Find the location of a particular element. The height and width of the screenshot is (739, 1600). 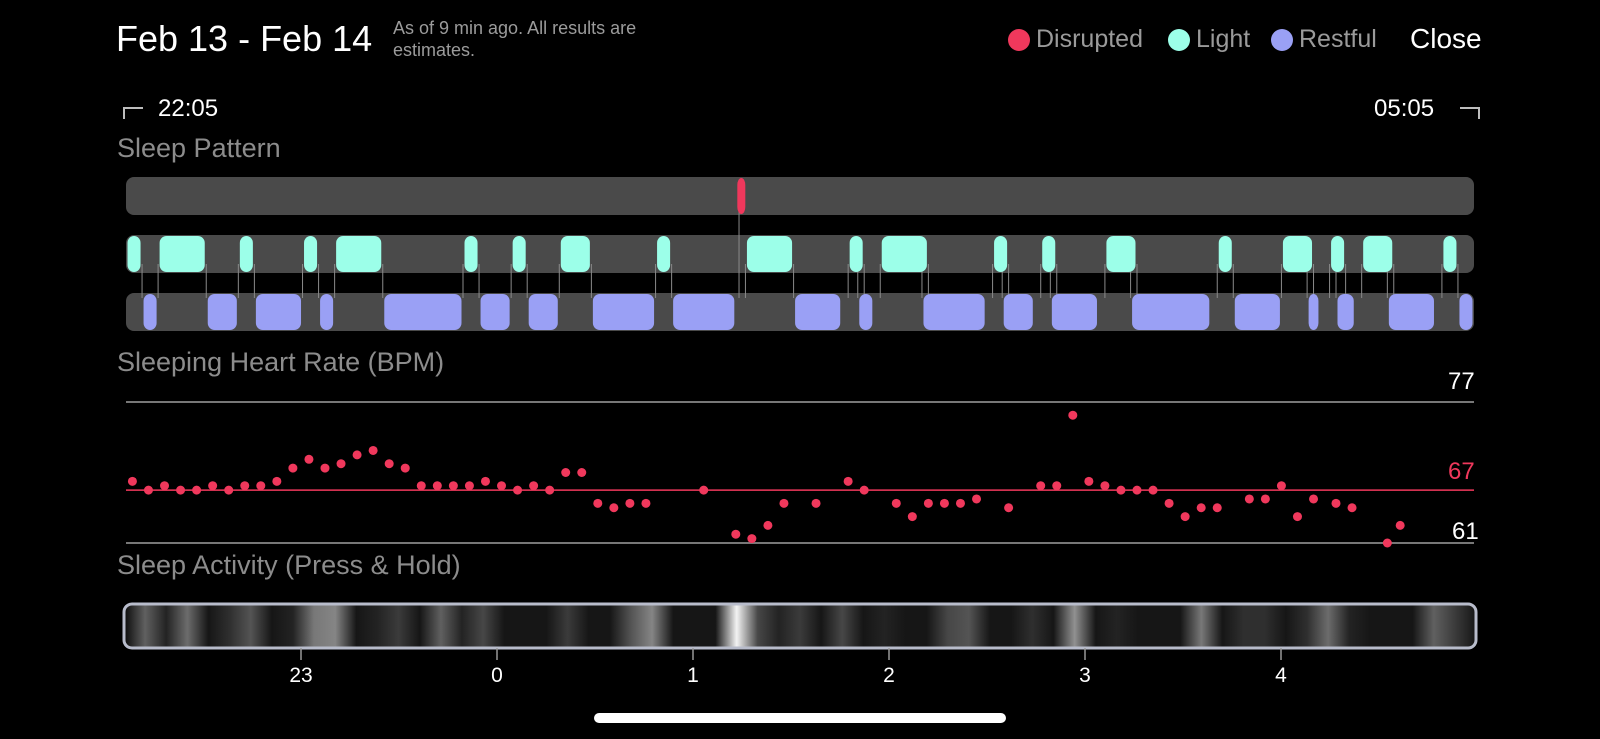

end-bracket-icon is located at coordinates (1470, 113).